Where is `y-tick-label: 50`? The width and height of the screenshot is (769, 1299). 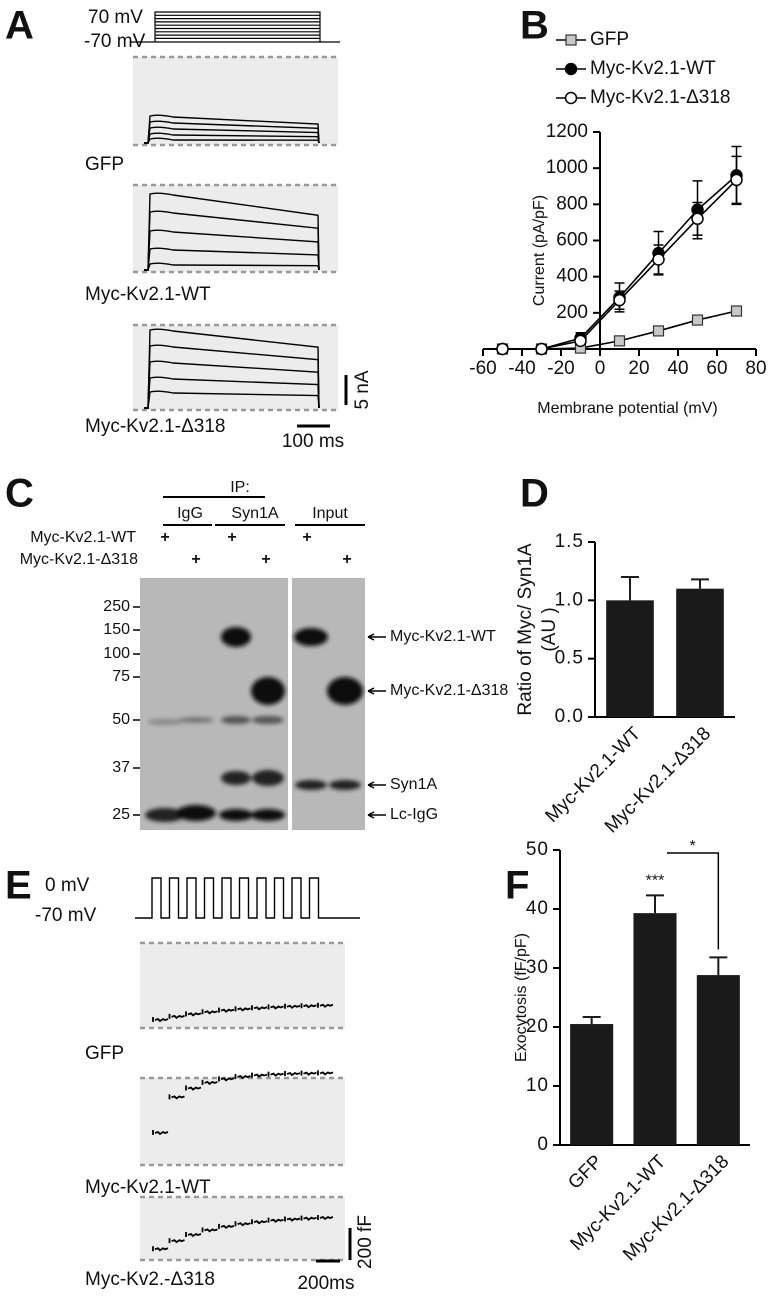
y-tick-label: 50 is located at coordinates (537, 849).